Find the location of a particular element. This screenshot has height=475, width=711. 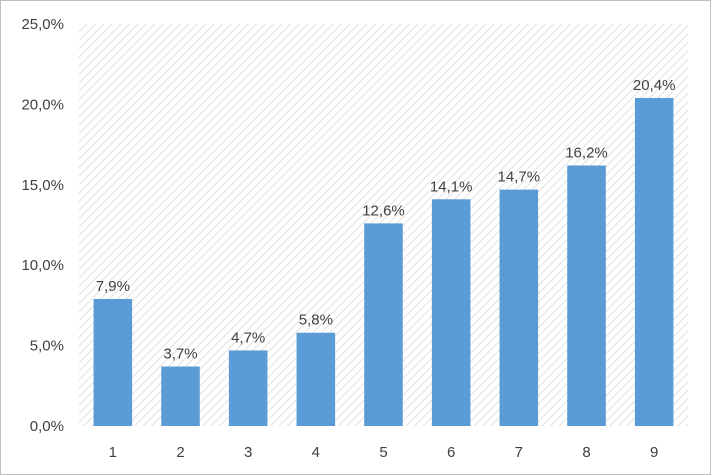

data-label: 12,6% is located at coordinates (383, 210).